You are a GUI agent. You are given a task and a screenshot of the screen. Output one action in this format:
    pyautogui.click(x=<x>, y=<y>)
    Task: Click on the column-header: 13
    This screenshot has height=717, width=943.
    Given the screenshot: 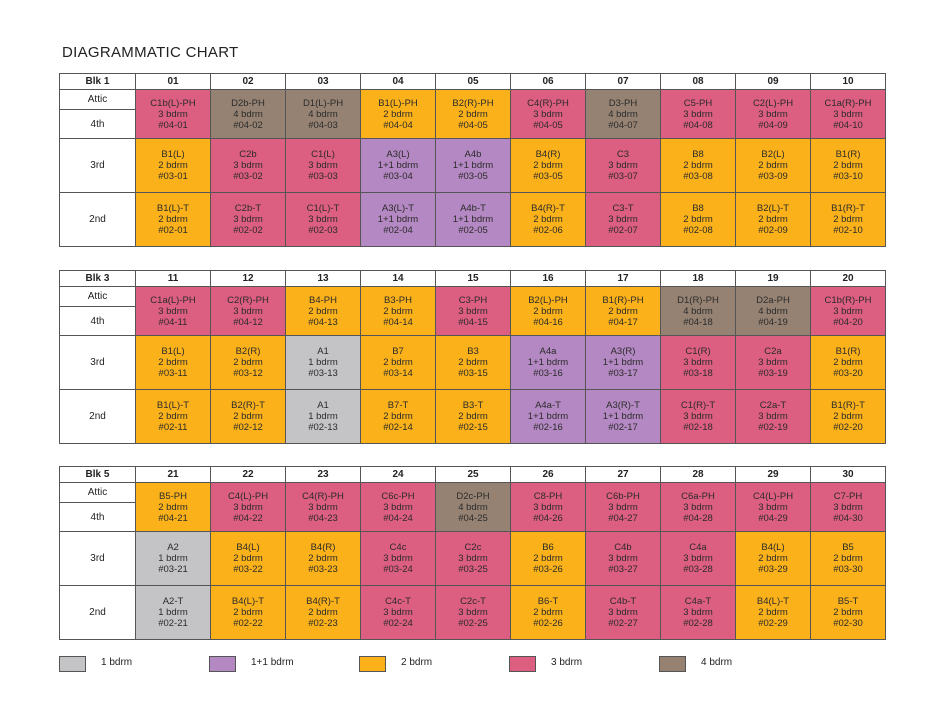 What is the action you would take?
    pyautogui.click(x=323, y=278)
    